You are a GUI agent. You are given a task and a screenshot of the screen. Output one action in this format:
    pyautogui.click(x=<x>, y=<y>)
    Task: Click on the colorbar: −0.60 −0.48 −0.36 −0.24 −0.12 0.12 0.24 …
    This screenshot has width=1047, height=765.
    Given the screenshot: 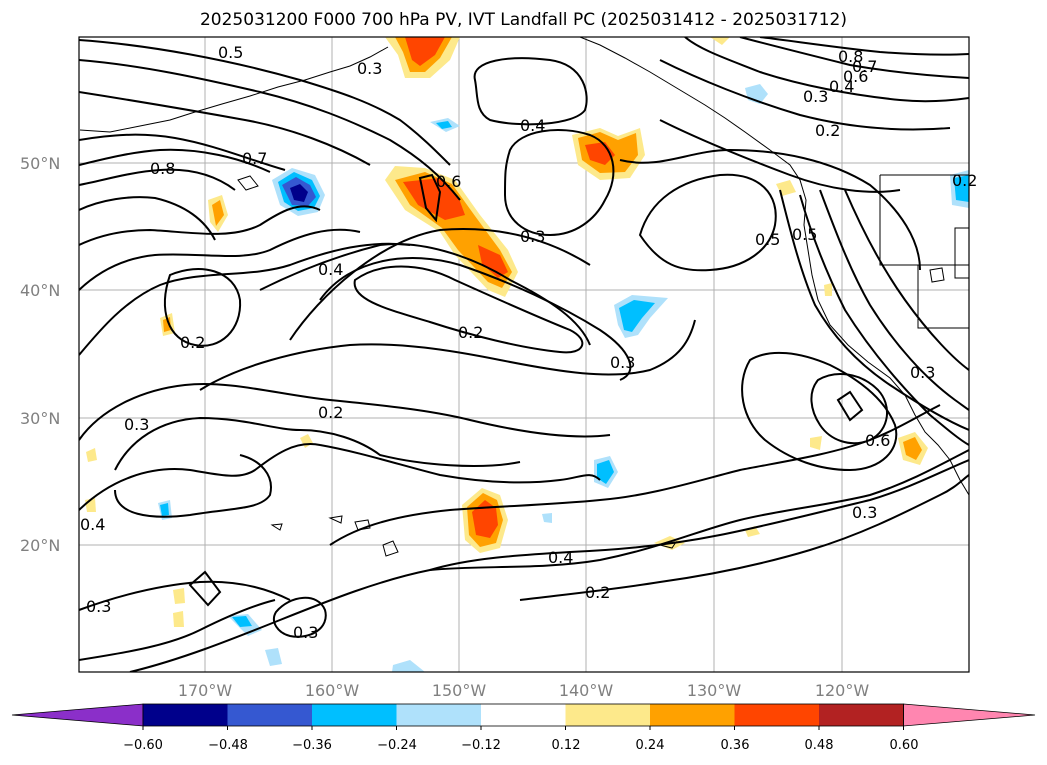 What is the action you would take?
    pyautogui.click(x=523, y=728)
    